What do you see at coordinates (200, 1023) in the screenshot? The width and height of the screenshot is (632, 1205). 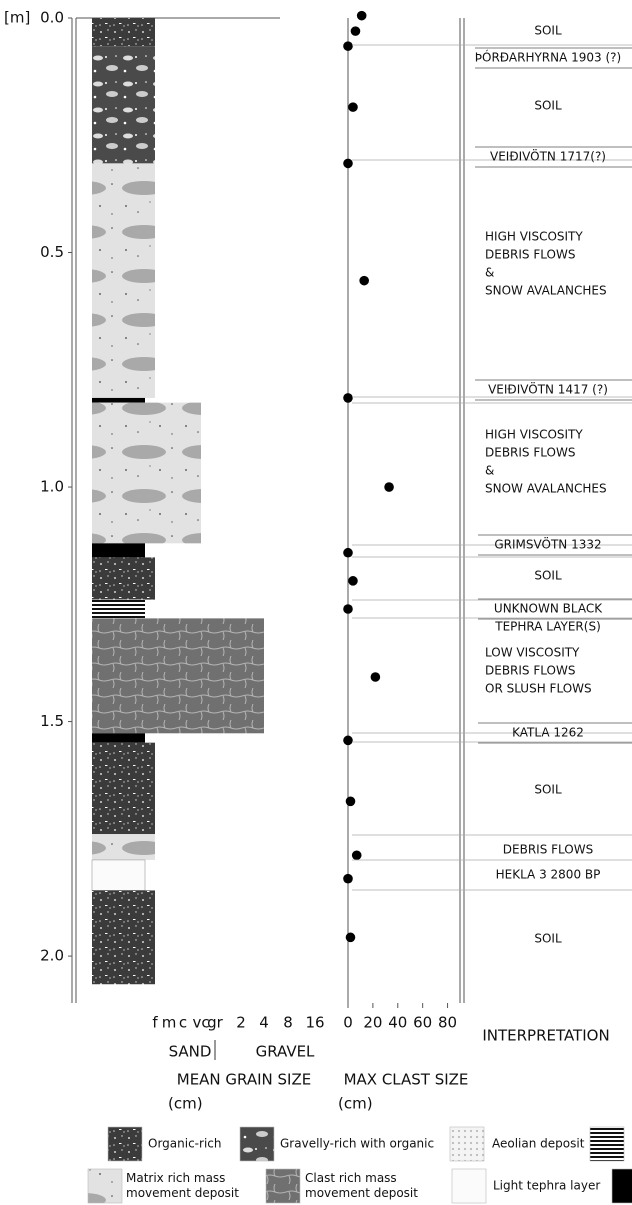 I see `grain-tick-label: vc` at bounding box center [200, 1023].